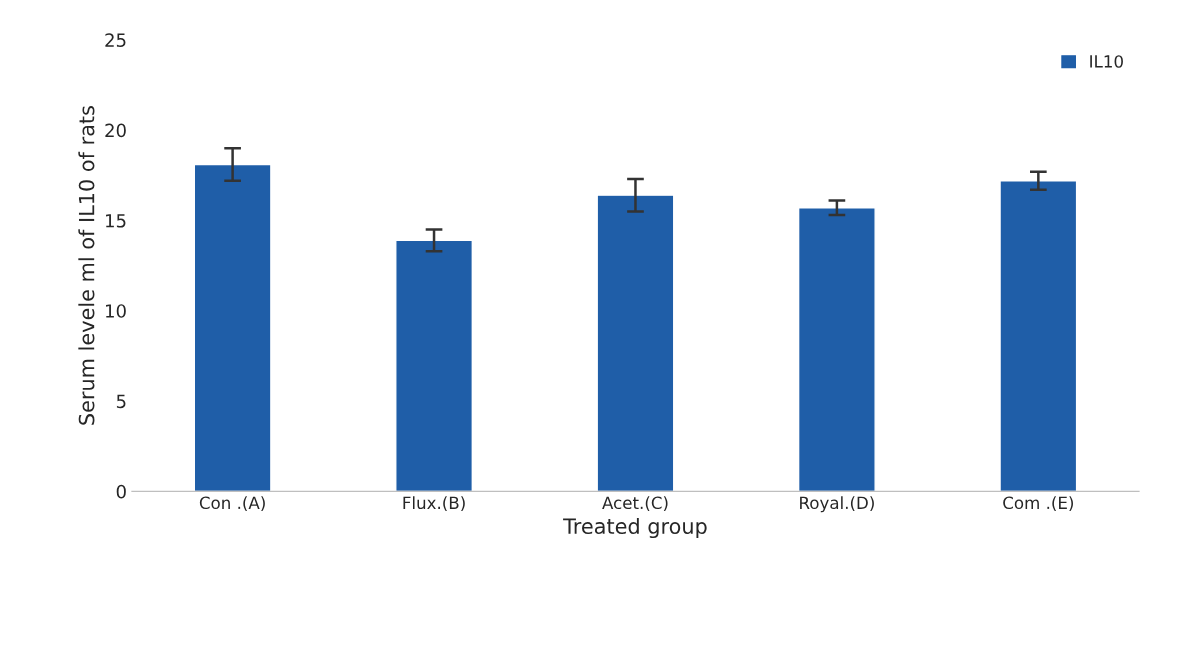 The width and height of the screenshot is (1199, 664). I want to click on y-tick-label: 5, so click(121, 401).